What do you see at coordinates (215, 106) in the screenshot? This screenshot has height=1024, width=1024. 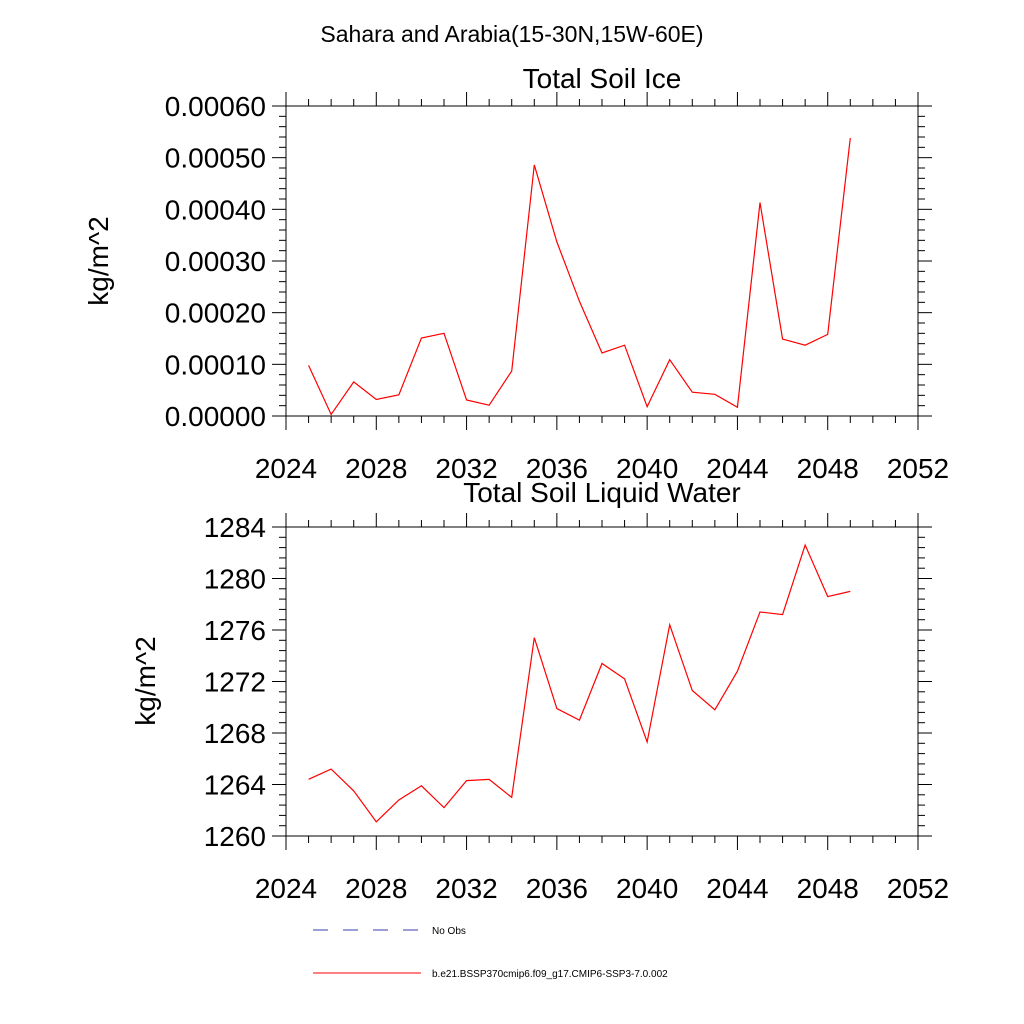 I see `y-tick-label: 0.00060` at bounding box center [215, 106].